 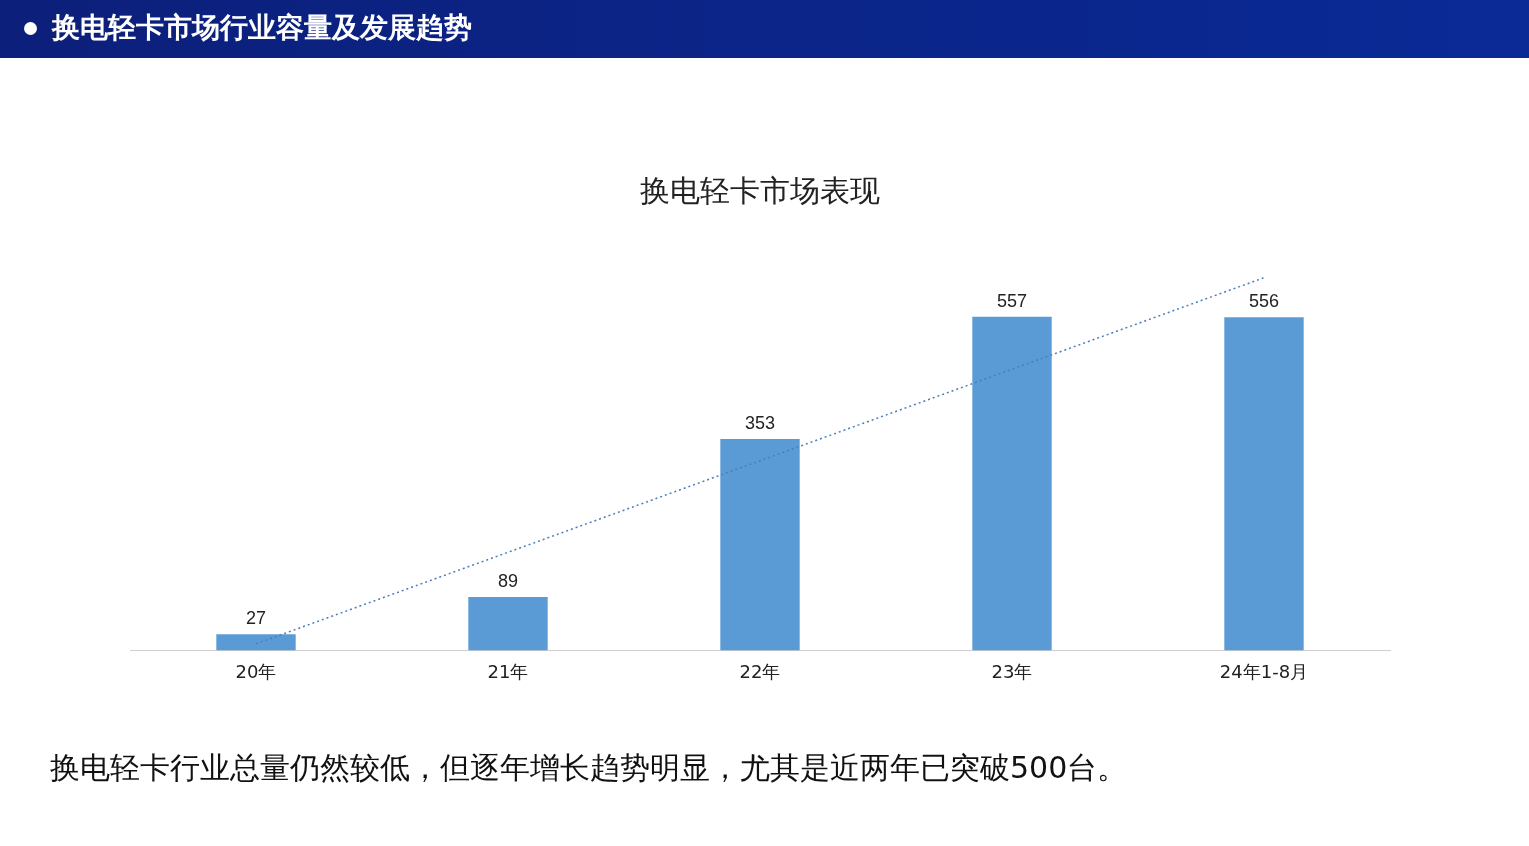 What do you see at coordinates (508, 671) in the screenshot?
I see `x-tick-label: 21年` at bounding box center [508, 671].